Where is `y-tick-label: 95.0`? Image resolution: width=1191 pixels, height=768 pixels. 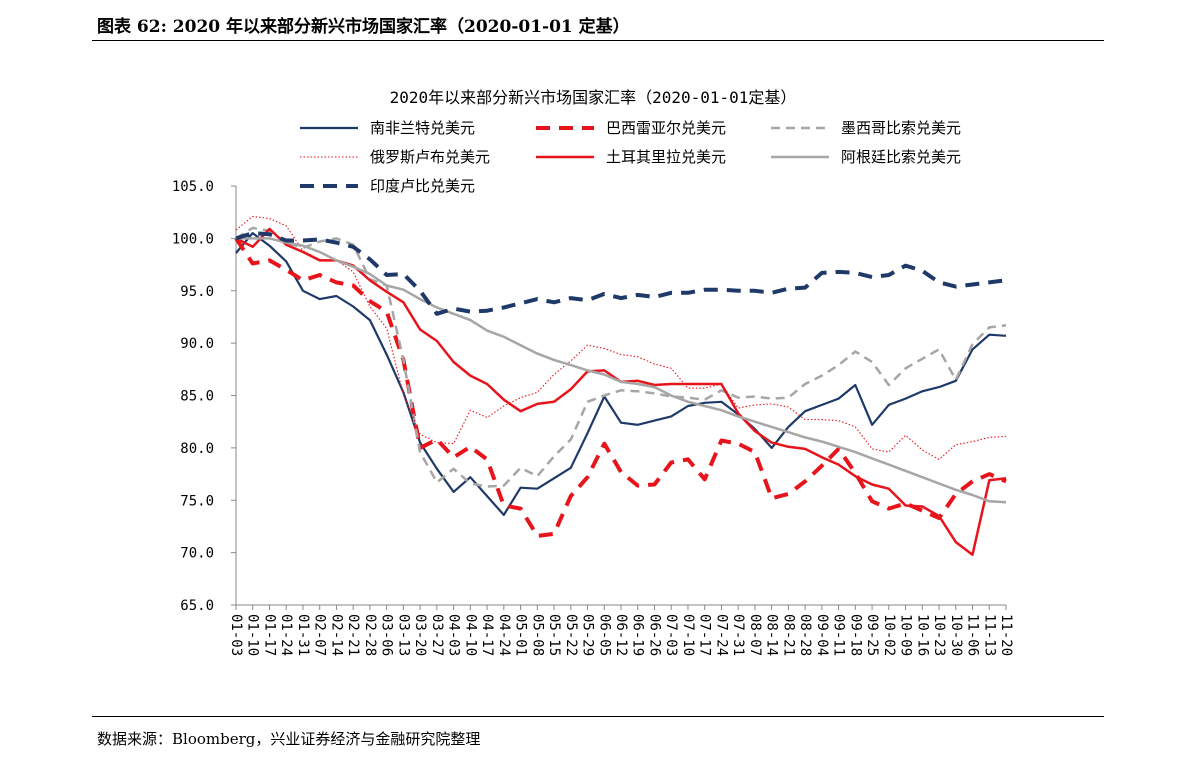 y-tick-label: 95.0 is located at coordinates (197, 292).